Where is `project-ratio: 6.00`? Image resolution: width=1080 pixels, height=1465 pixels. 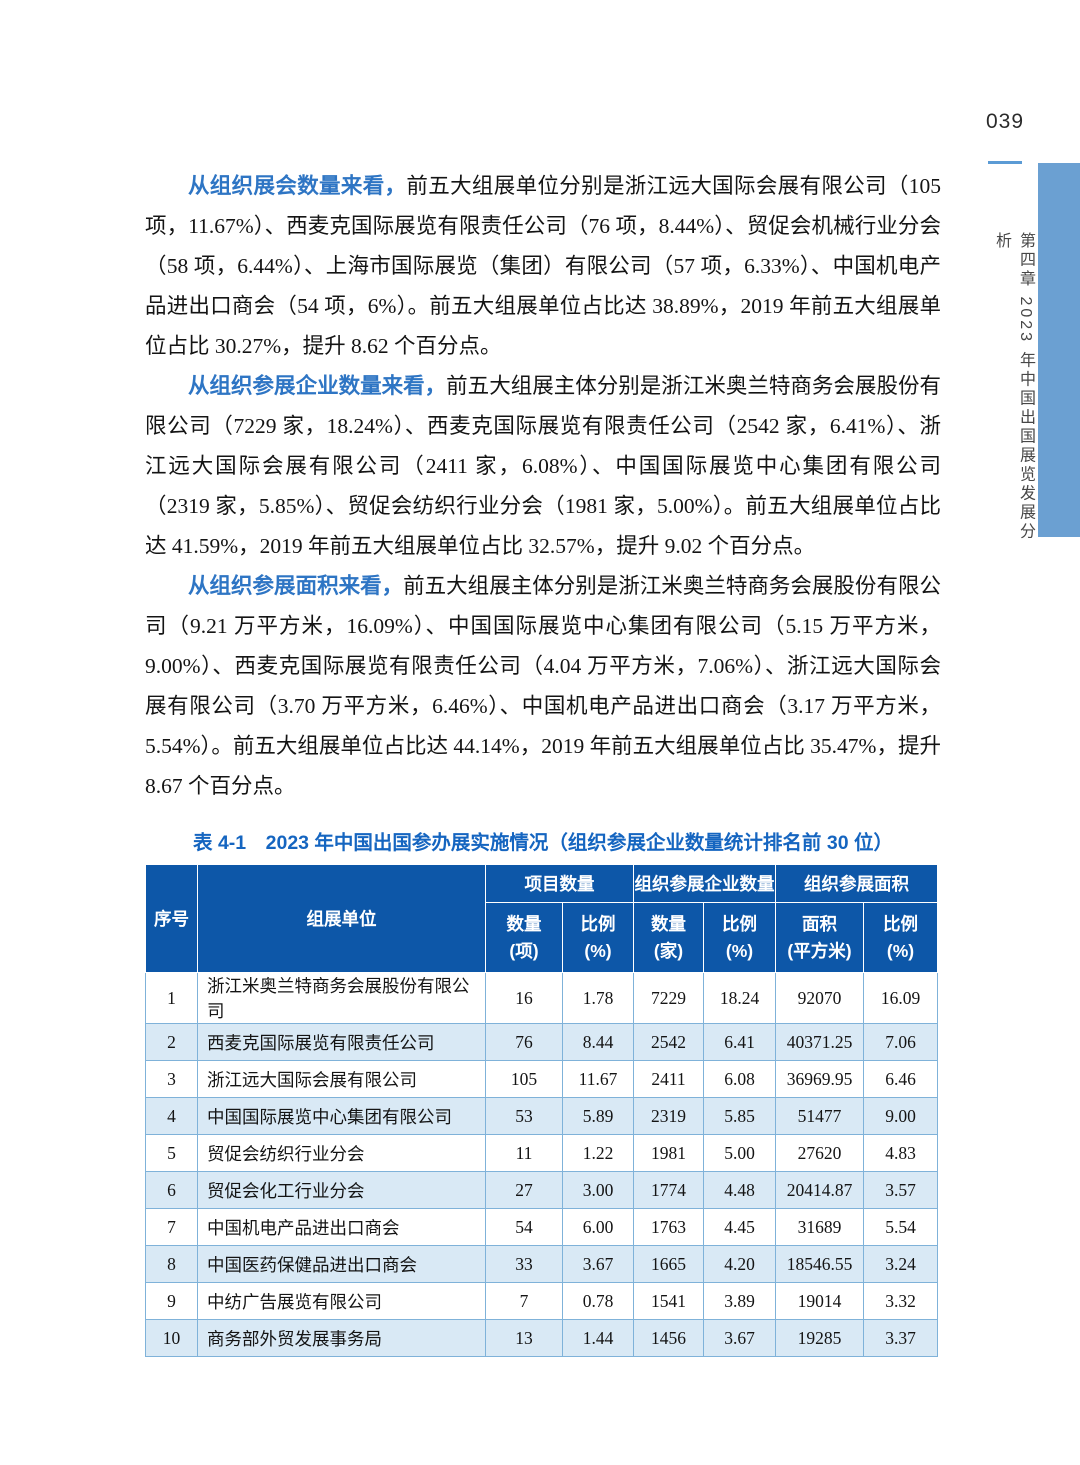
project-ratio: 6.00 is located at coordinates (598, 1227).